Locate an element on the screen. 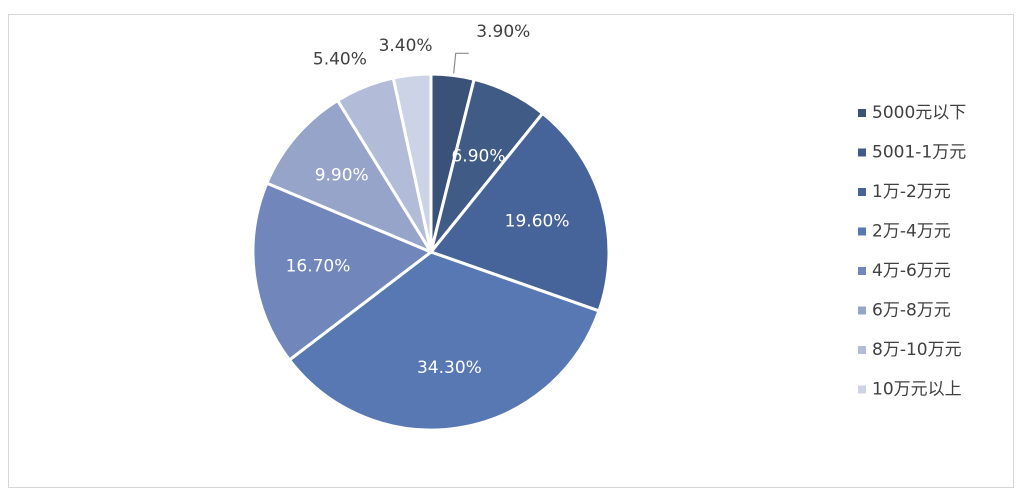 This screenshot has height=496, width=1024. slice-data-label: 6.90% is located at coordinates (478, 156).